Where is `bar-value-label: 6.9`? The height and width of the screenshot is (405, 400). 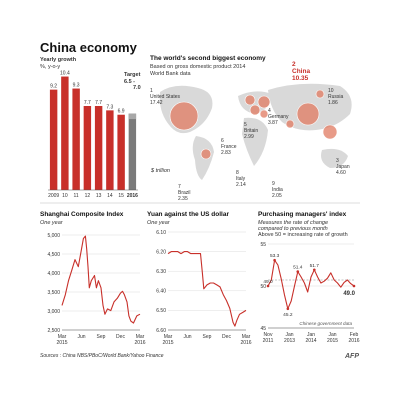
bar-value-label: 6.9 is located at coordinates (121, 112).